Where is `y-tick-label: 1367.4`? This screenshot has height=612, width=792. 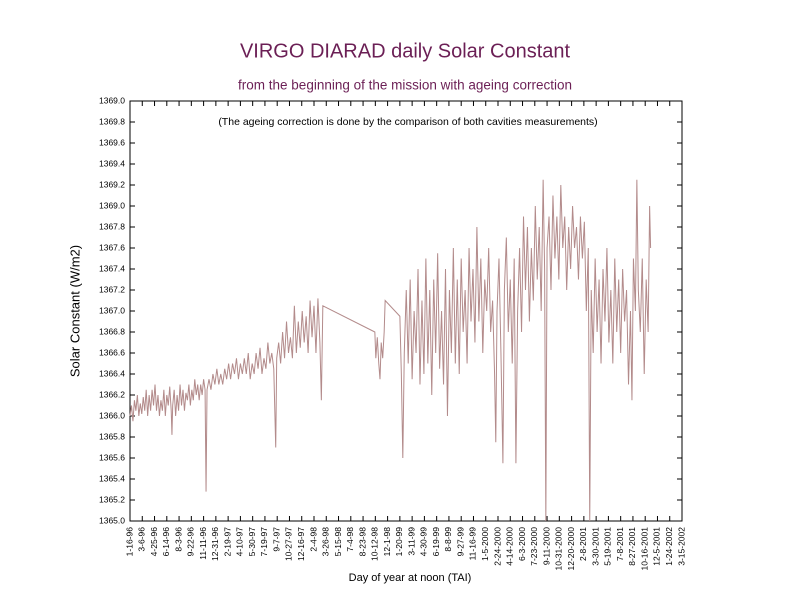 y-tick-label: 1367.4 is located at coordinates (112, 268).